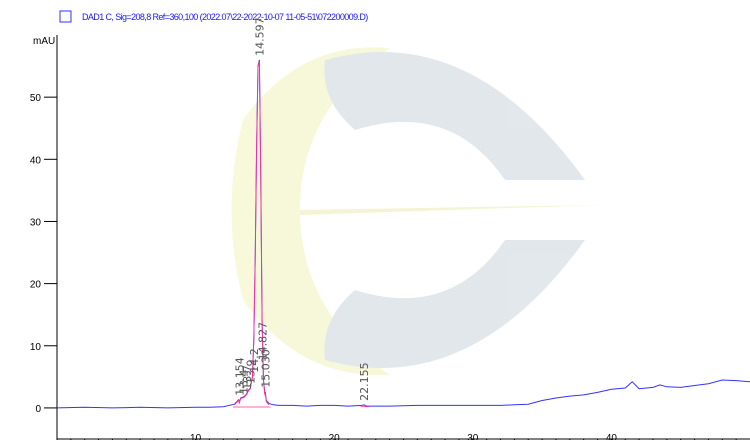 The image size is (750, 440). What do you see at coordinates (335, 436) in the screenshot?
I see `x-tick-label: 20` at bounding box center [335, 436].